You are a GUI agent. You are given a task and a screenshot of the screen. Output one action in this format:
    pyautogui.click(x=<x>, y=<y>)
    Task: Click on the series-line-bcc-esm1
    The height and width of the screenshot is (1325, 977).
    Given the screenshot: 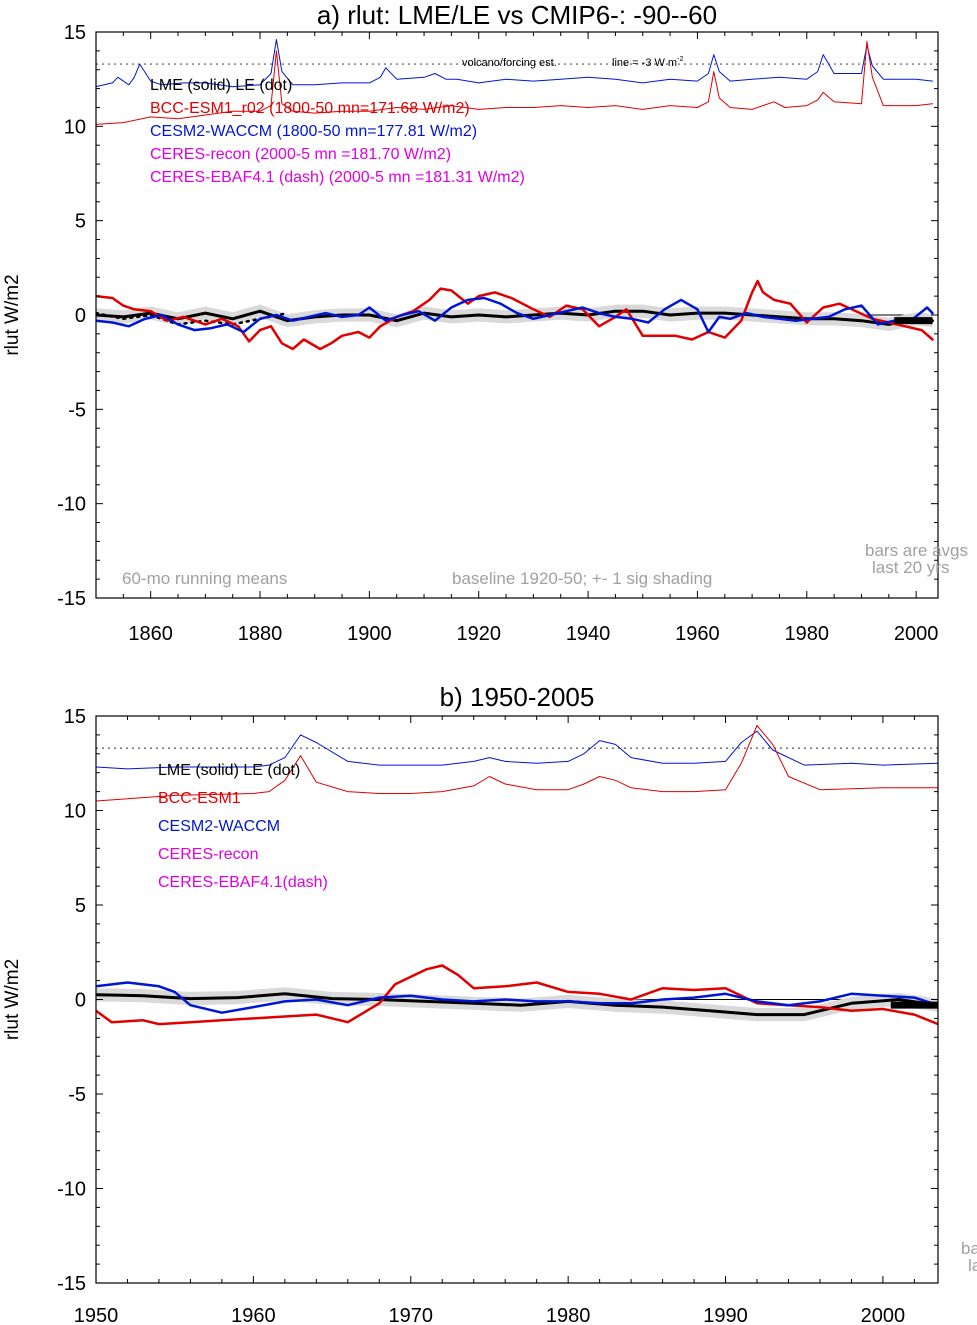 What is the action you would take?
    pyautogui.click(x=515, y=315)
    